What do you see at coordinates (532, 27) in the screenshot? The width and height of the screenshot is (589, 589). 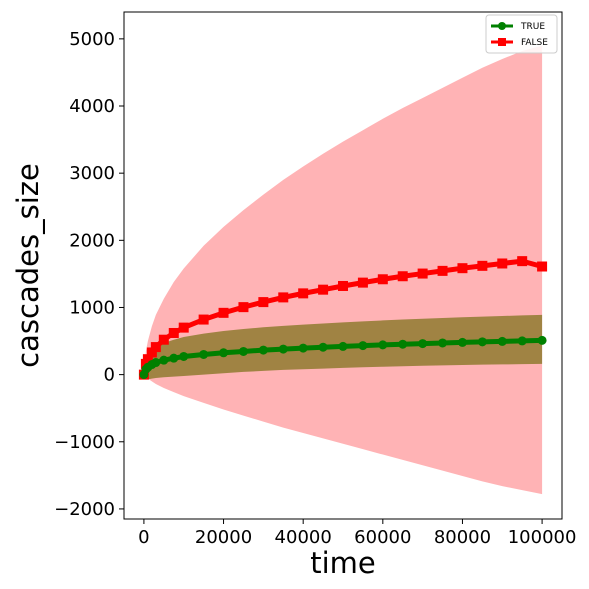 I see `legend-label: TRUE` at bounding box center [532, 27].